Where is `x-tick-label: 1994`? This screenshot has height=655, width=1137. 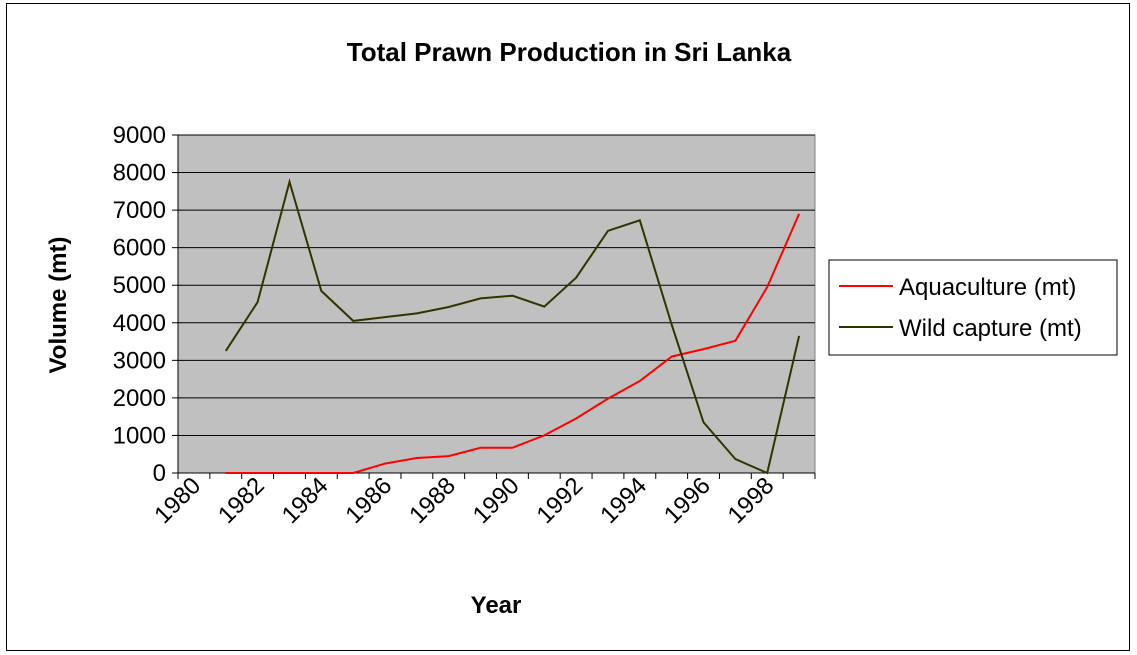 x-tick-label: 1994 is located at coordinates (623, 500).